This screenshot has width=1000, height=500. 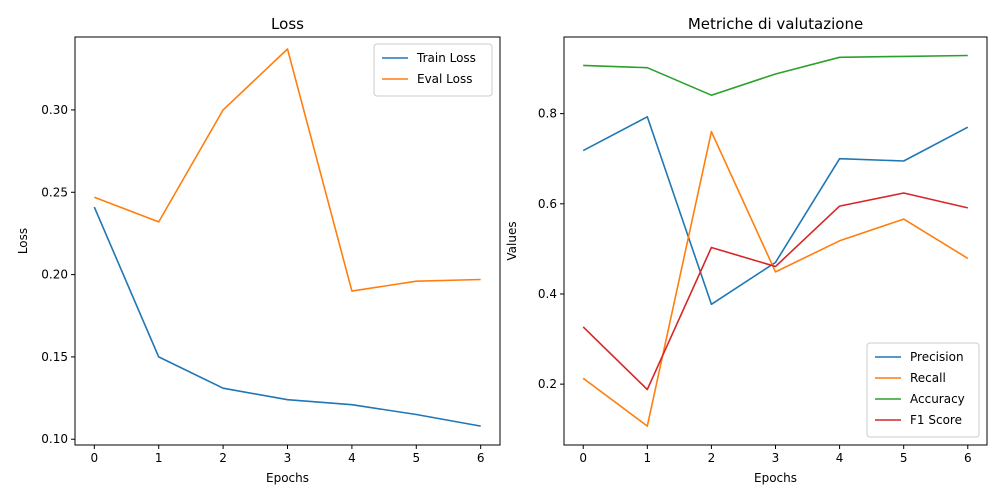 I want to click on y-tick-label: 0.2, so click(x=547, y=384).